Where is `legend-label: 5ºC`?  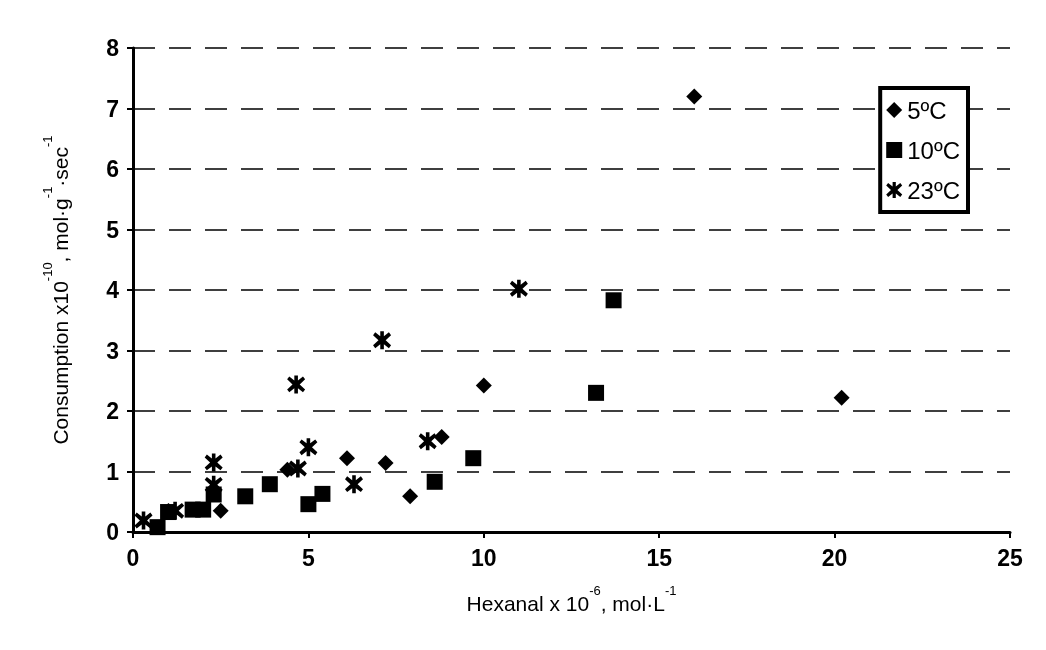
legend-label: 5ºC is located at coordinates (927, 110).